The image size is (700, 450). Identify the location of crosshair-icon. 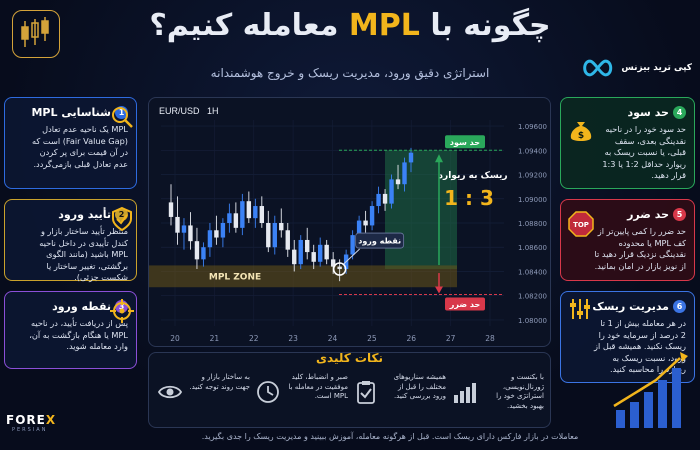
(122, 311).